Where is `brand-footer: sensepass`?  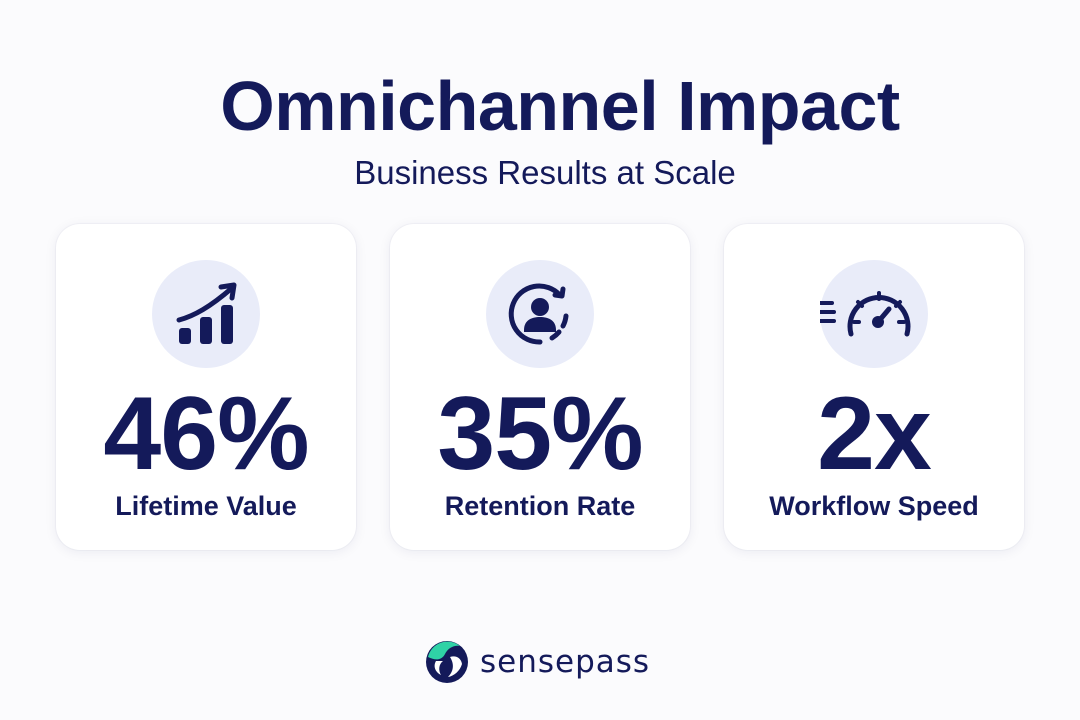 brand-footer: sensepass is located at coordinates (537, 662).